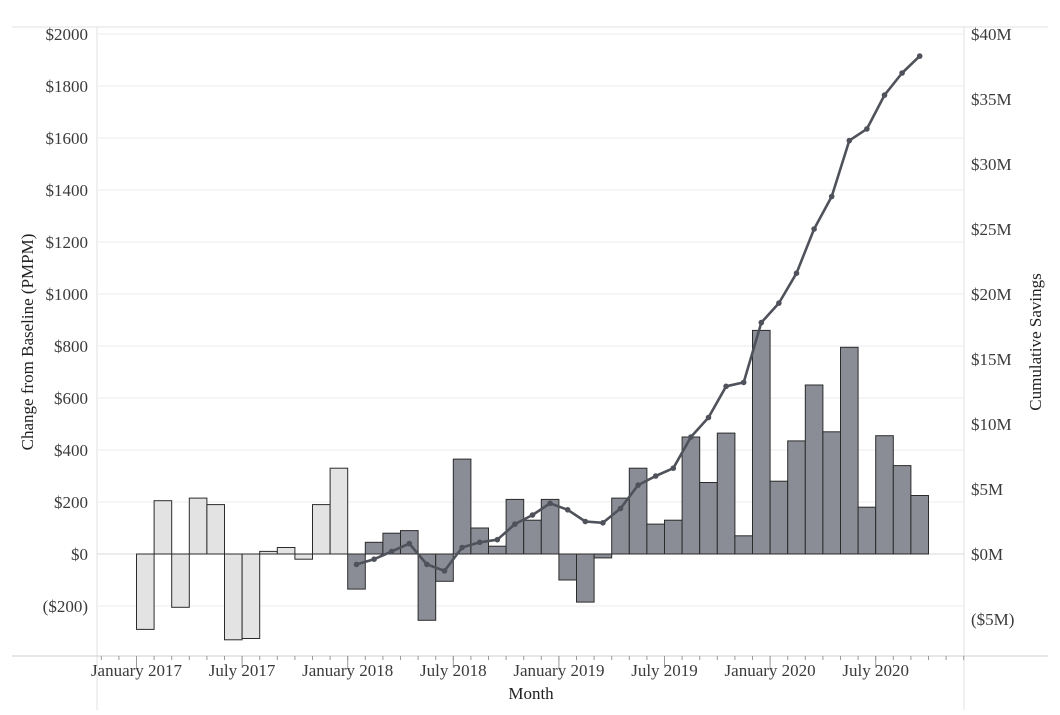  I want to click on x-axis-title: Month, so click(531, 693).